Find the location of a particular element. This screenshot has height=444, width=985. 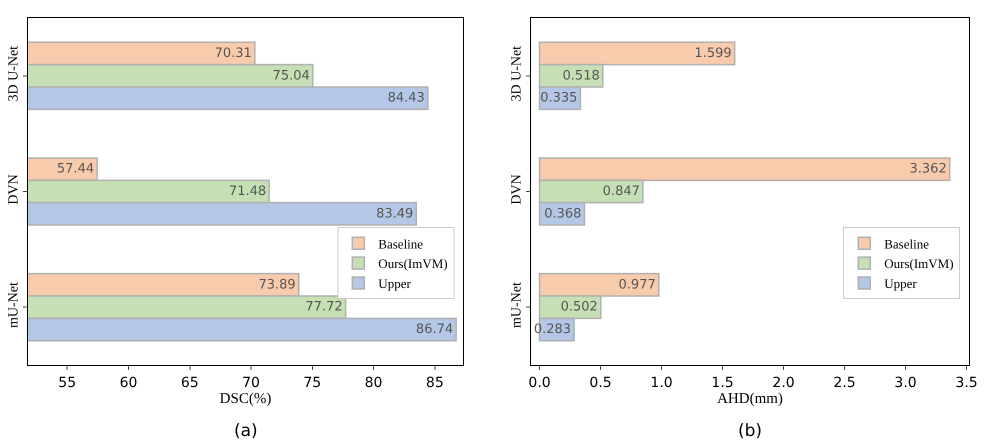

x-tick-label: 65 is located at coordinates (189, 382).